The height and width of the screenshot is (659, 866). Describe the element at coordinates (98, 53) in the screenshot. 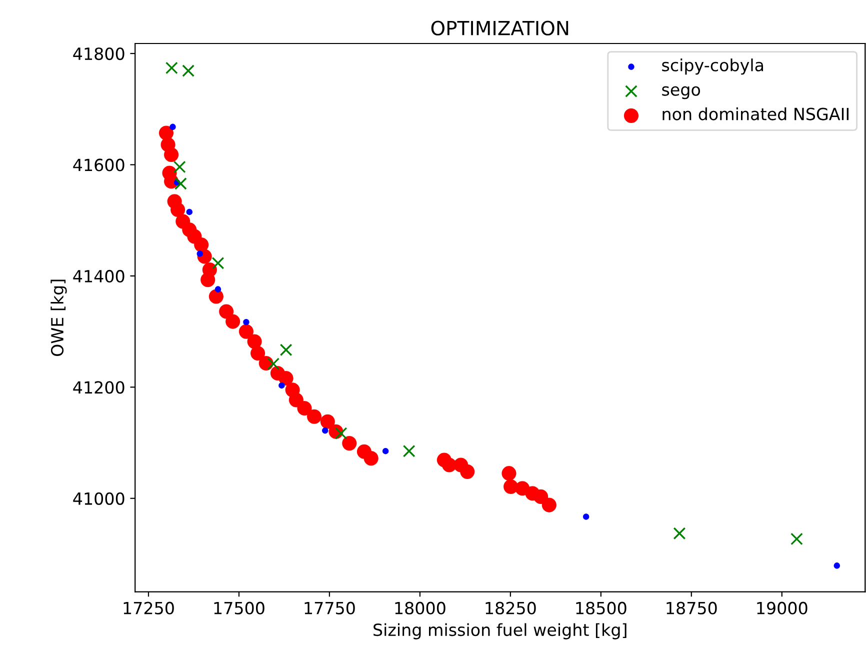

I see `y-tick-label: 41800` at that location.